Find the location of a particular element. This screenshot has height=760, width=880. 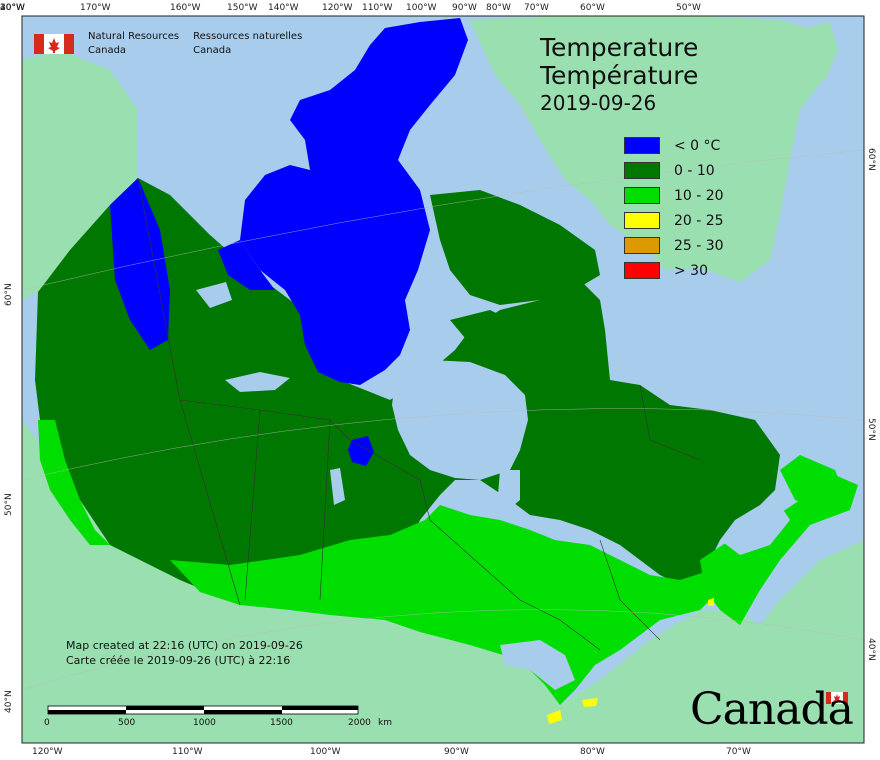

legend-label: < 0 °C is located at coordinates (697, 145).